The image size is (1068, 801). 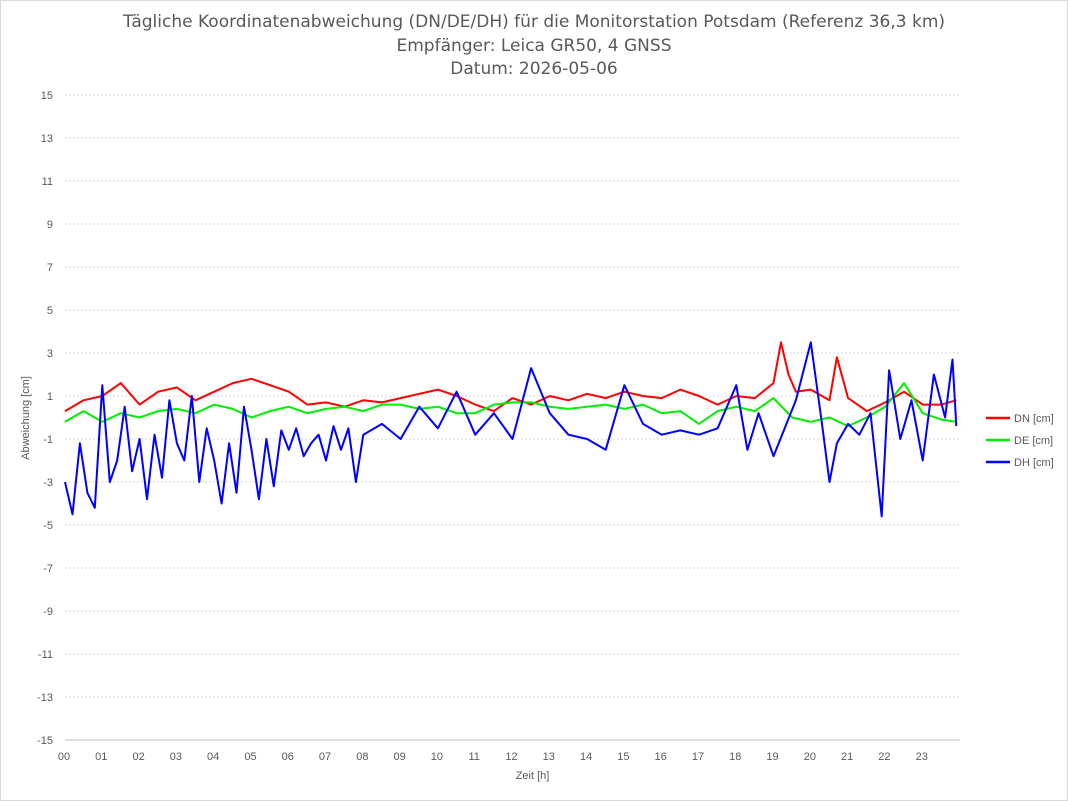 I want to click on x-tick-label: 01, so click(x=101, y=757).